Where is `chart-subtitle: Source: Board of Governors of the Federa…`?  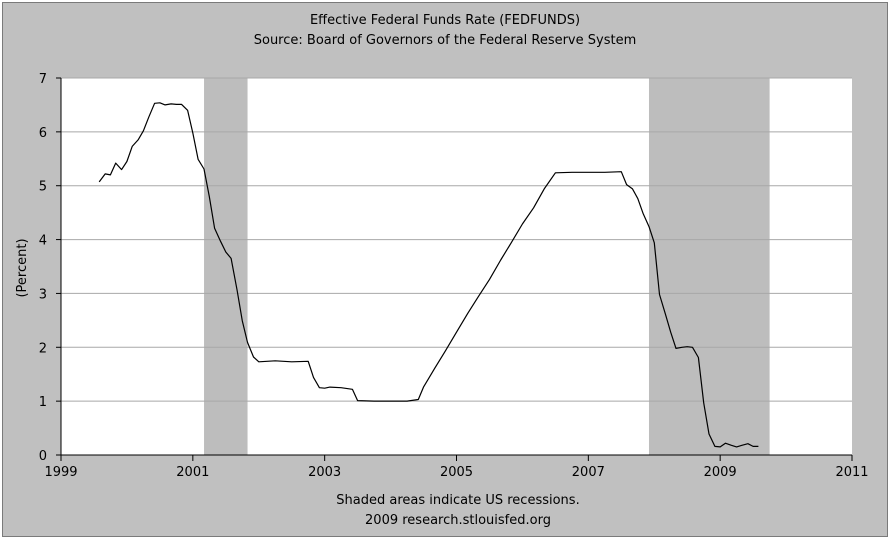
chart-subtitle: Source: Board of Governors of the Federa… is located at coordinates (445, 40).